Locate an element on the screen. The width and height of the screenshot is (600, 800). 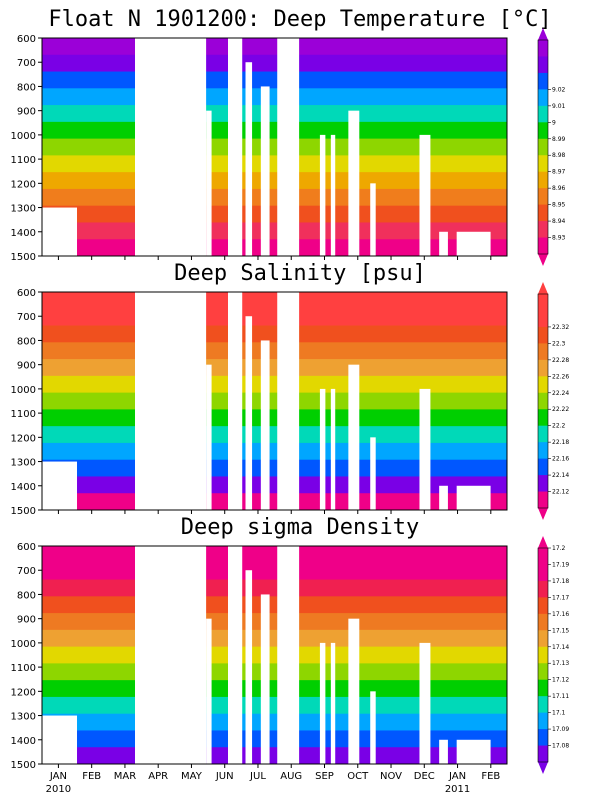
x-tick-label-jan: JAN is located at coordinates (58, 776).